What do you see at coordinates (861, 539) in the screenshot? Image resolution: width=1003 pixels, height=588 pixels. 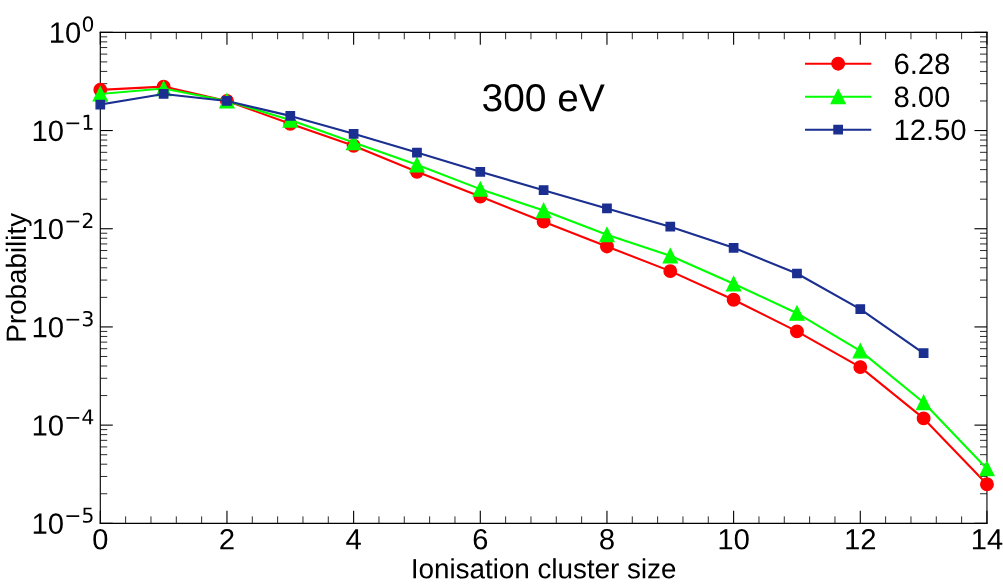 I see `x-tick-label: 12` at bounding box center [861, 539].